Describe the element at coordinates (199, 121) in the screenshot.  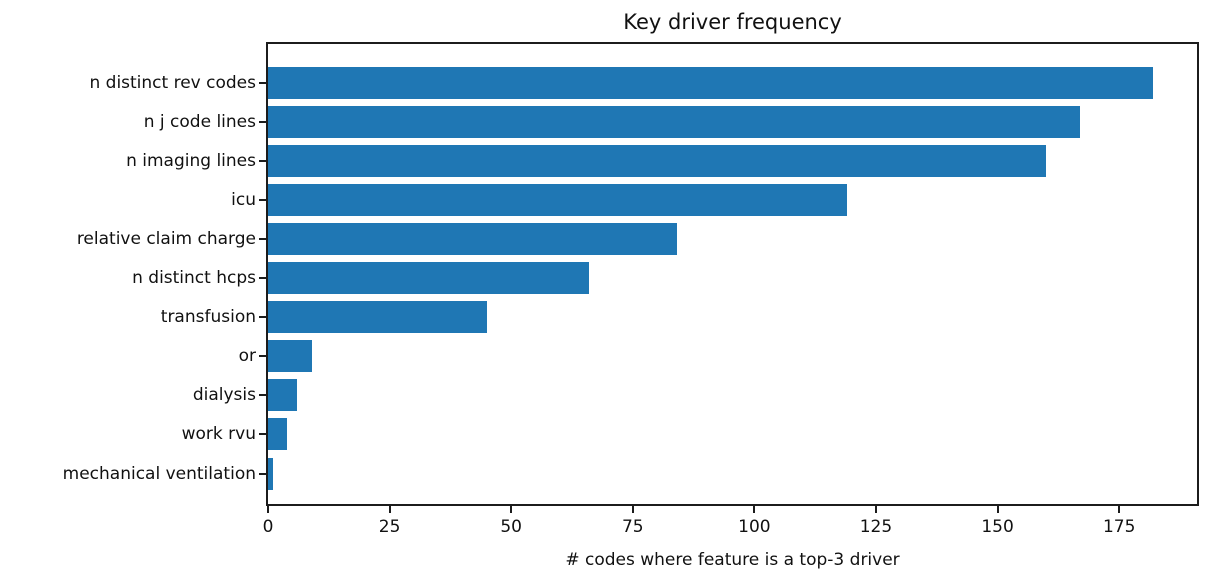
I see `y-tick-label: n j code lines` at that location.